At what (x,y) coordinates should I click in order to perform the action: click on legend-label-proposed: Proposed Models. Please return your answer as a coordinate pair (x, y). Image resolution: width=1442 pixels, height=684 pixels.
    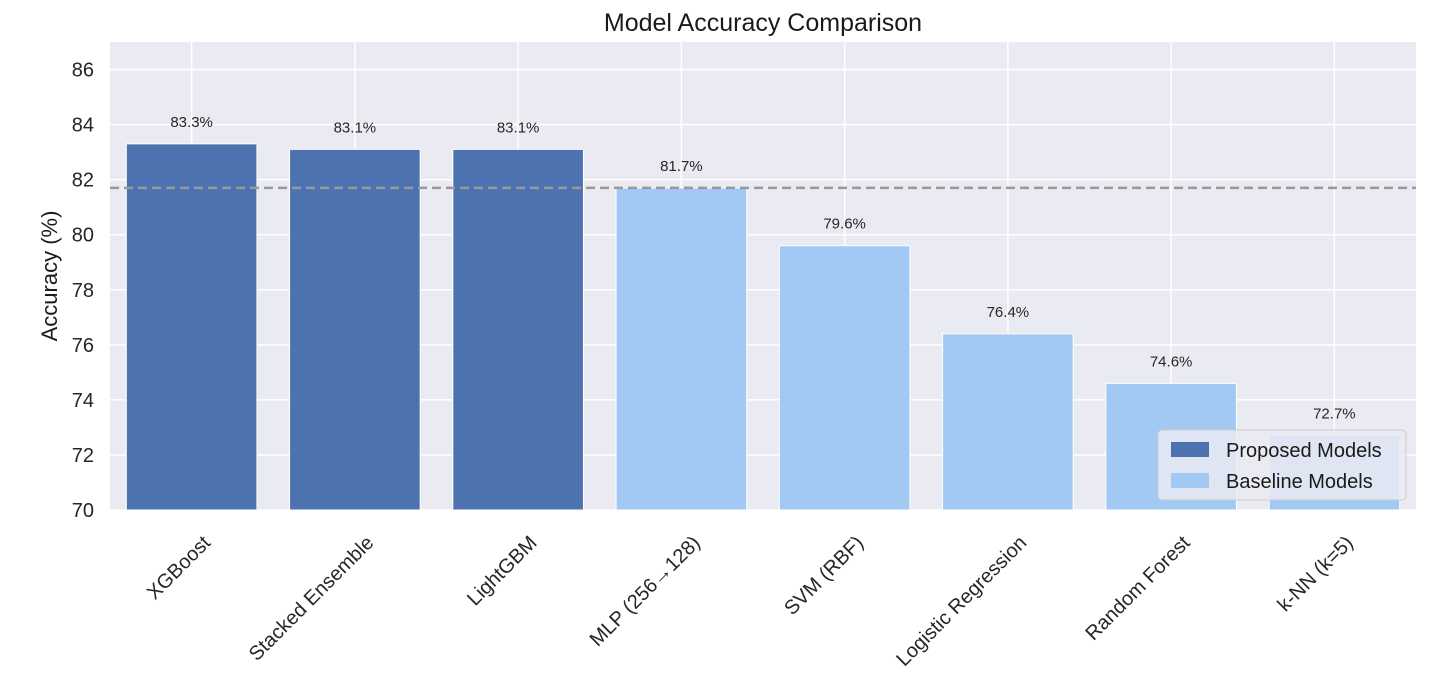
    Looking at the image, I should click on (1304, 451).